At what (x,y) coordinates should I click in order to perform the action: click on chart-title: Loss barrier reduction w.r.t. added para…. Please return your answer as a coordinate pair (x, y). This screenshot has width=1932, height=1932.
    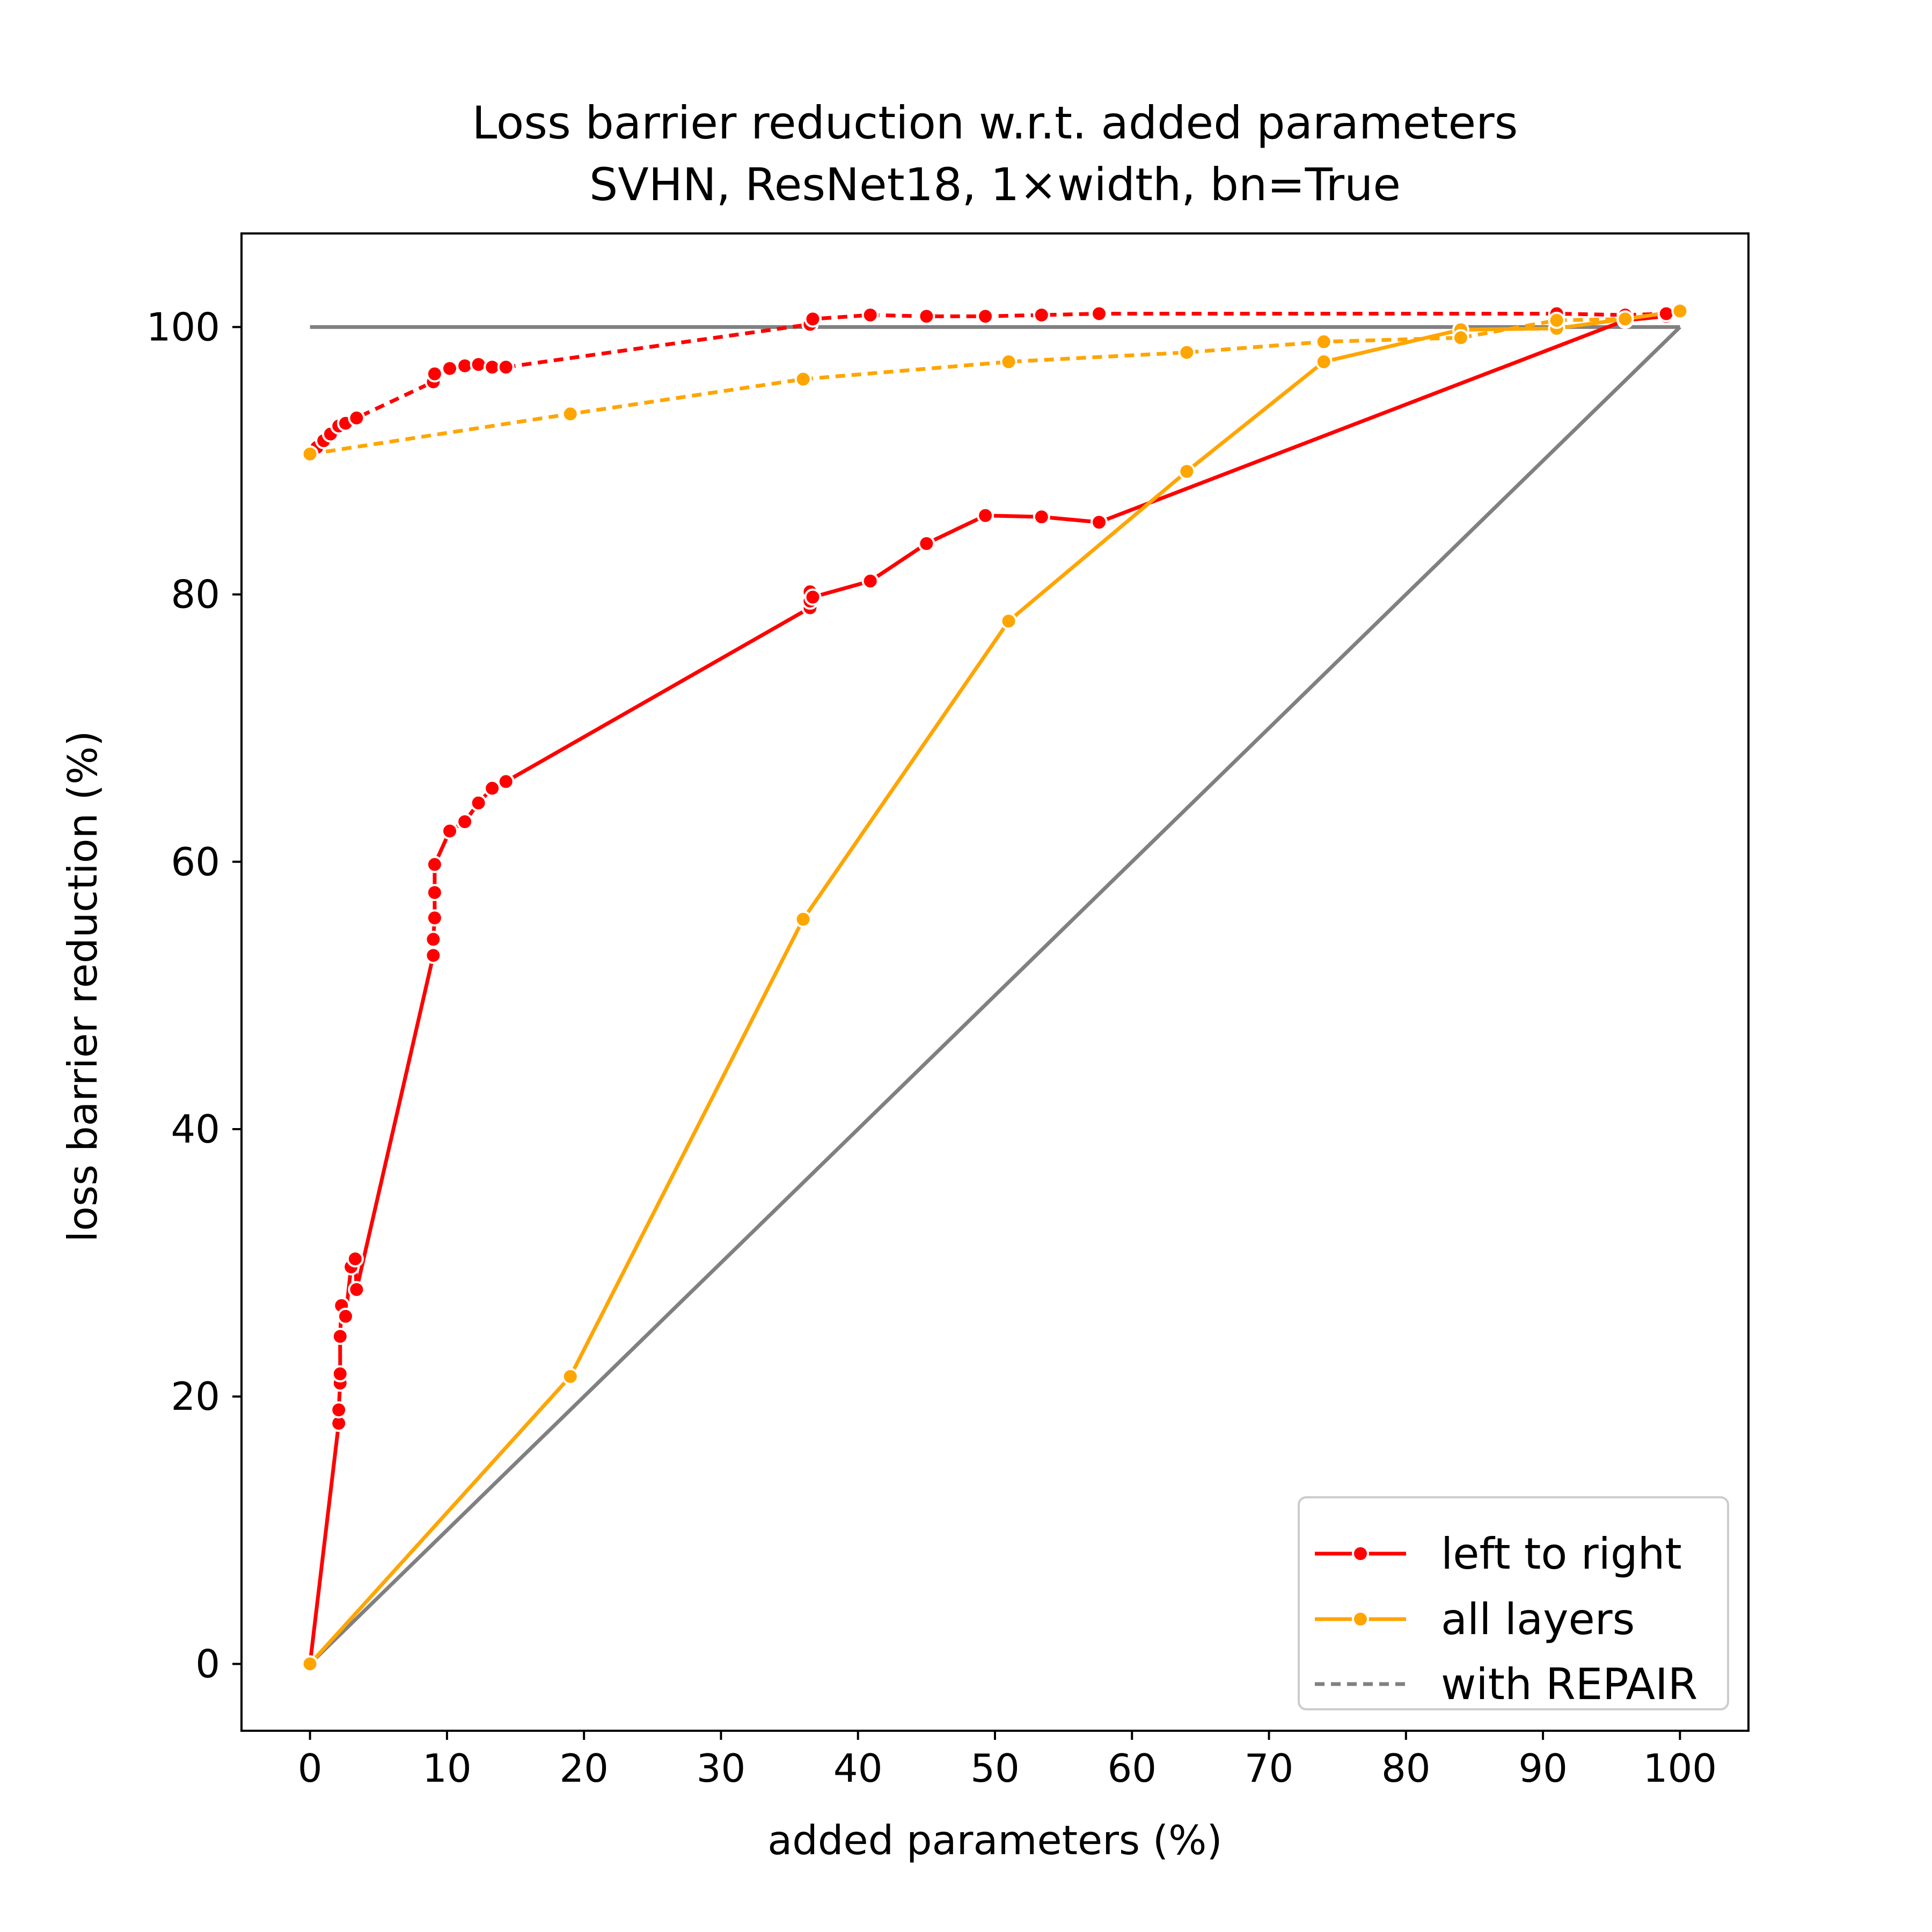
    Looking at the image, I should click on (995, 123).